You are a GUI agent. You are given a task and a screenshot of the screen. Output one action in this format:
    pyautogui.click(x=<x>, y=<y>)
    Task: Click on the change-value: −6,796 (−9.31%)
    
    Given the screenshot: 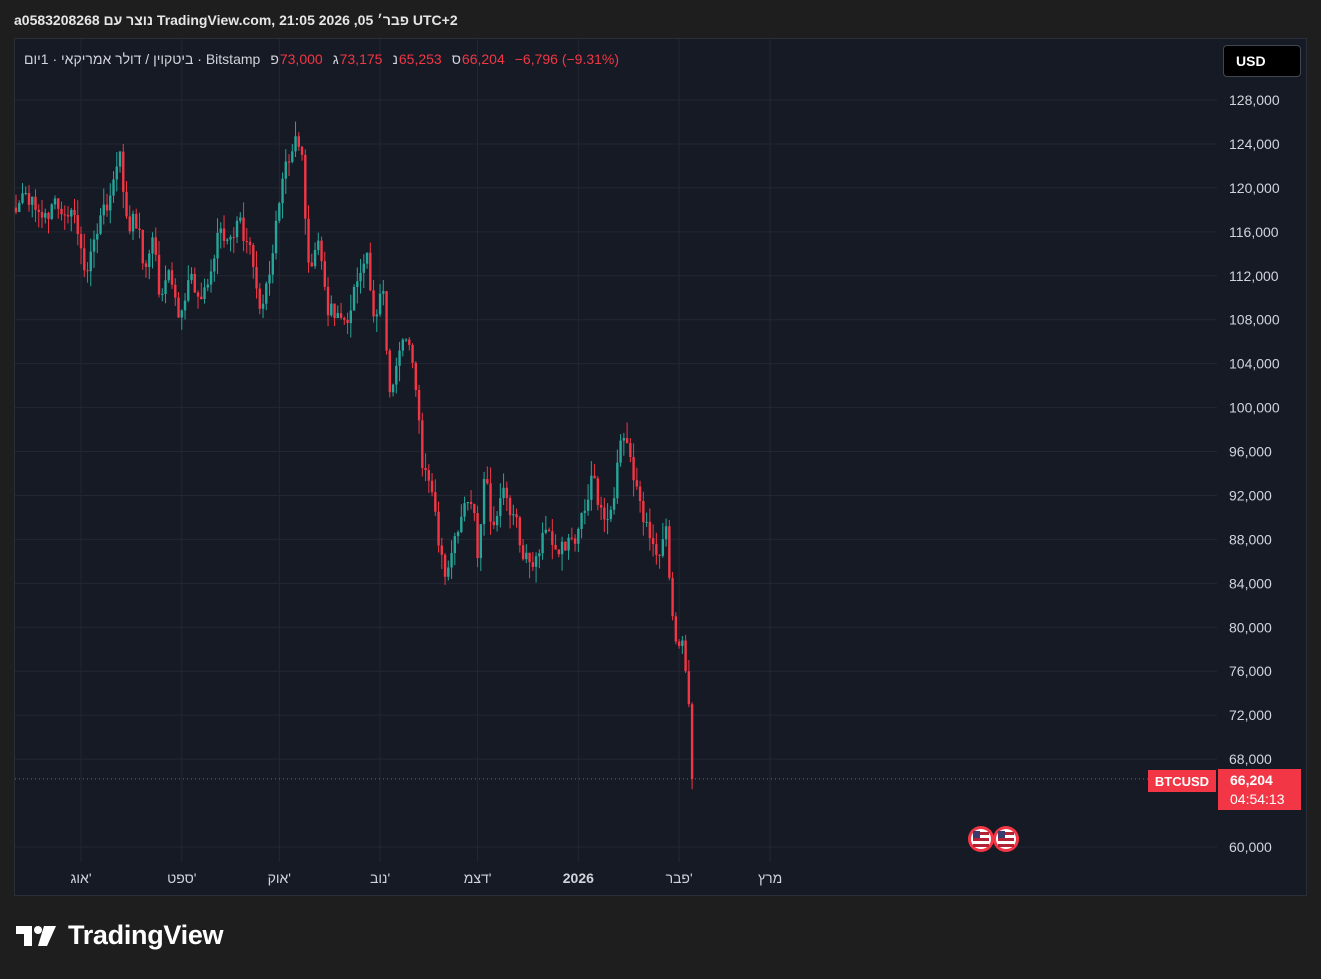 What is the action you would take?
    pyautogui.click(x=567, y=59)
    